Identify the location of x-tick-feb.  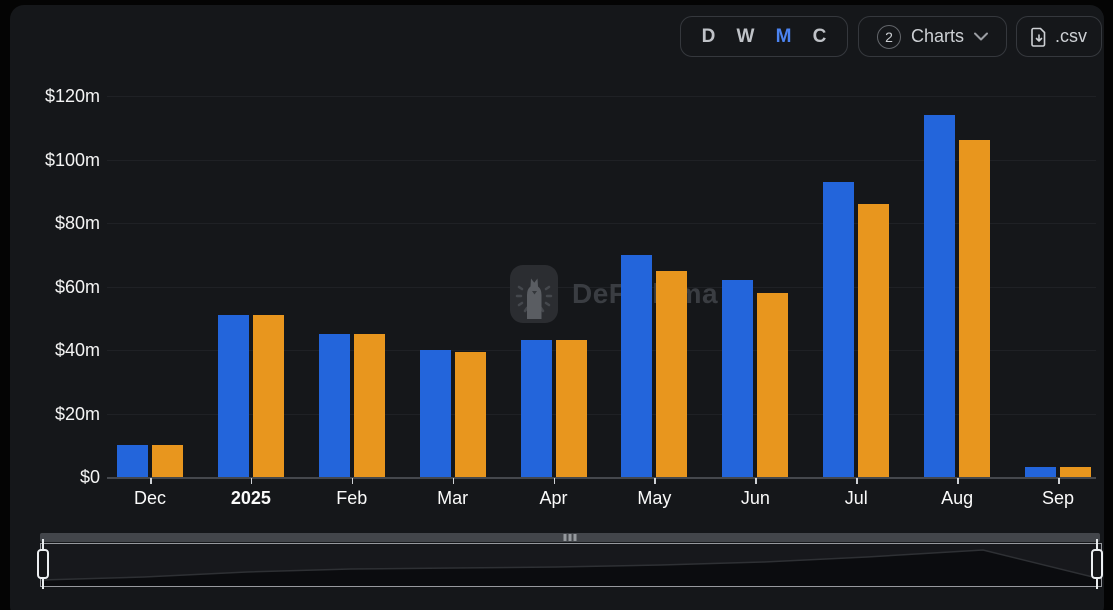
(352, 481).